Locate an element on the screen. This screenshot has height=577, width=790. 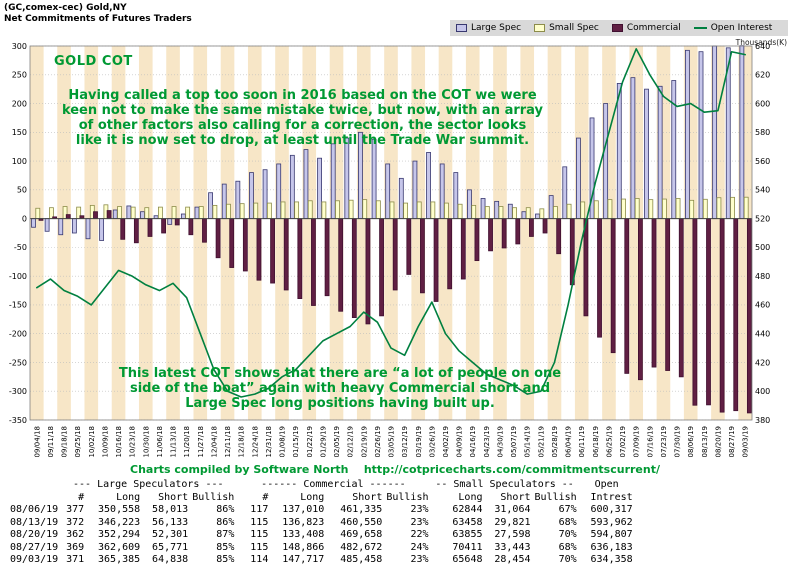
open-interest-swatch-icon is located at coordinates (700, 28).